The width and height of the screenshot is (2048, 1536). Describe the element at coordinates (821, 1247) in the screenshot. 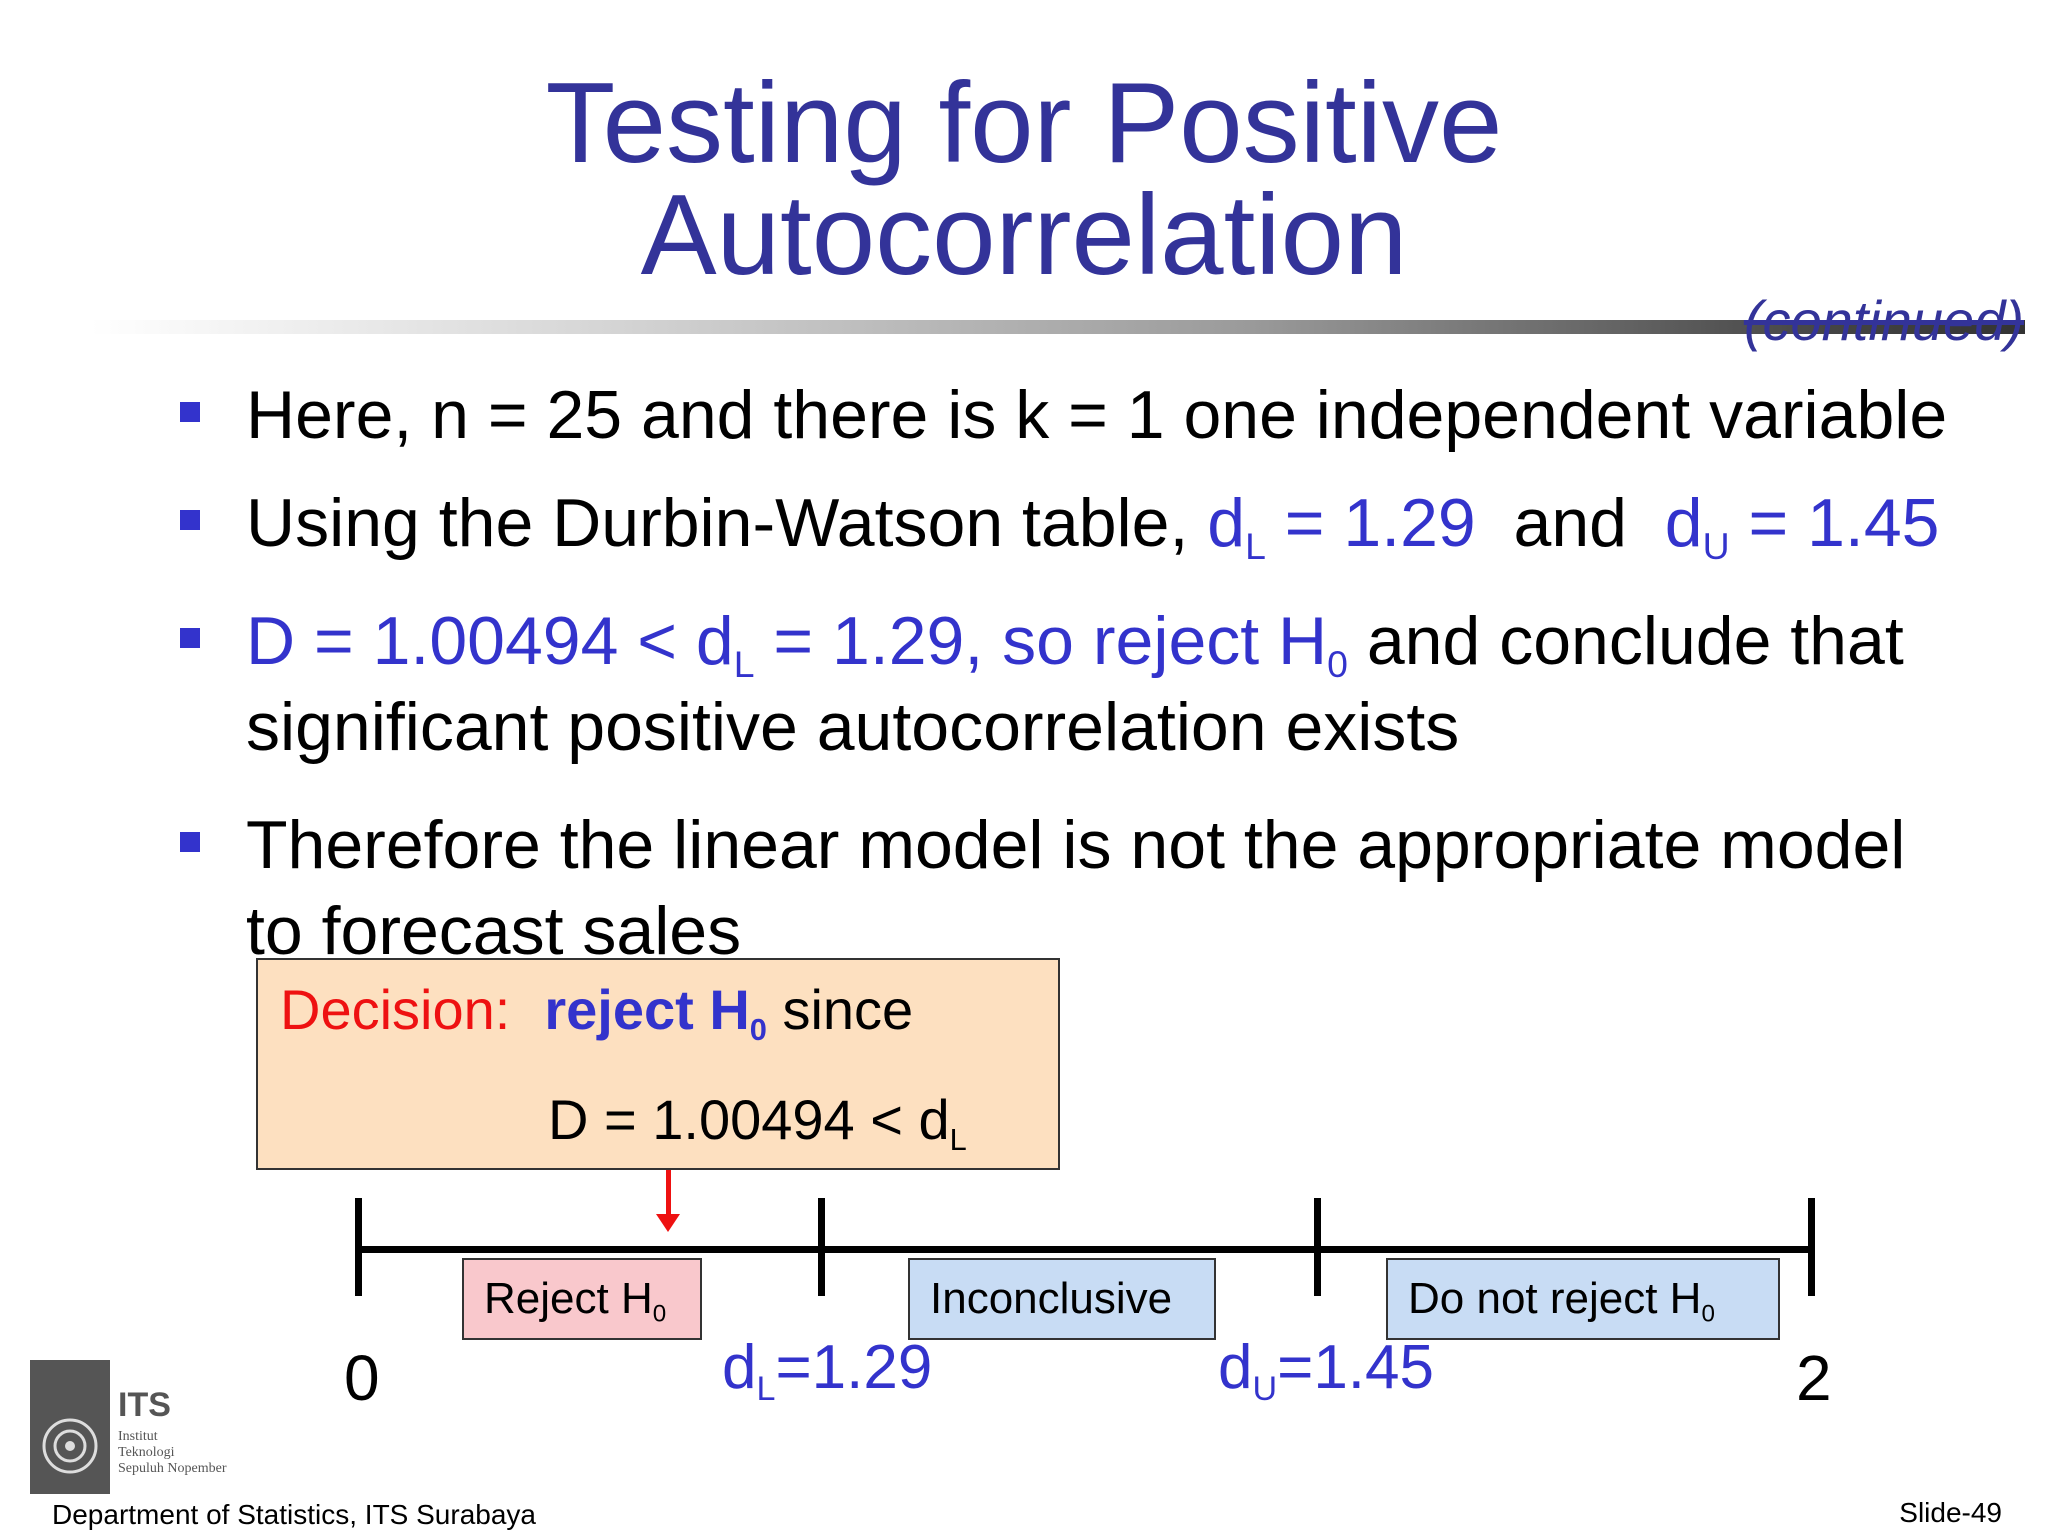

I see `tick-dl` at that location.